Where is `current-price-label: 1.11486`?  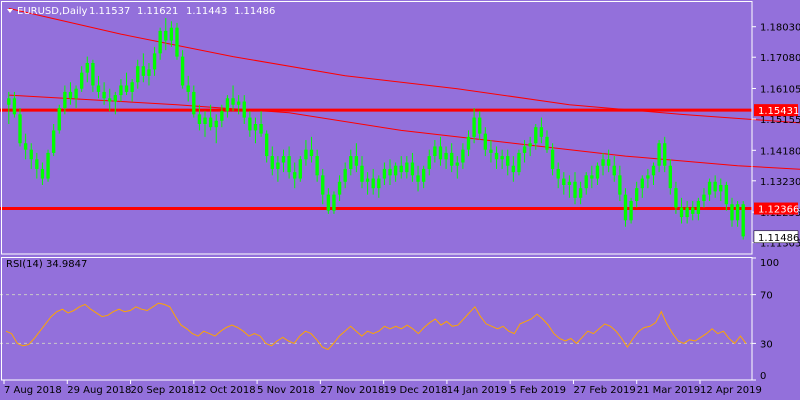 current-price-label: 1.11486 is located at coordinates (778, 238).